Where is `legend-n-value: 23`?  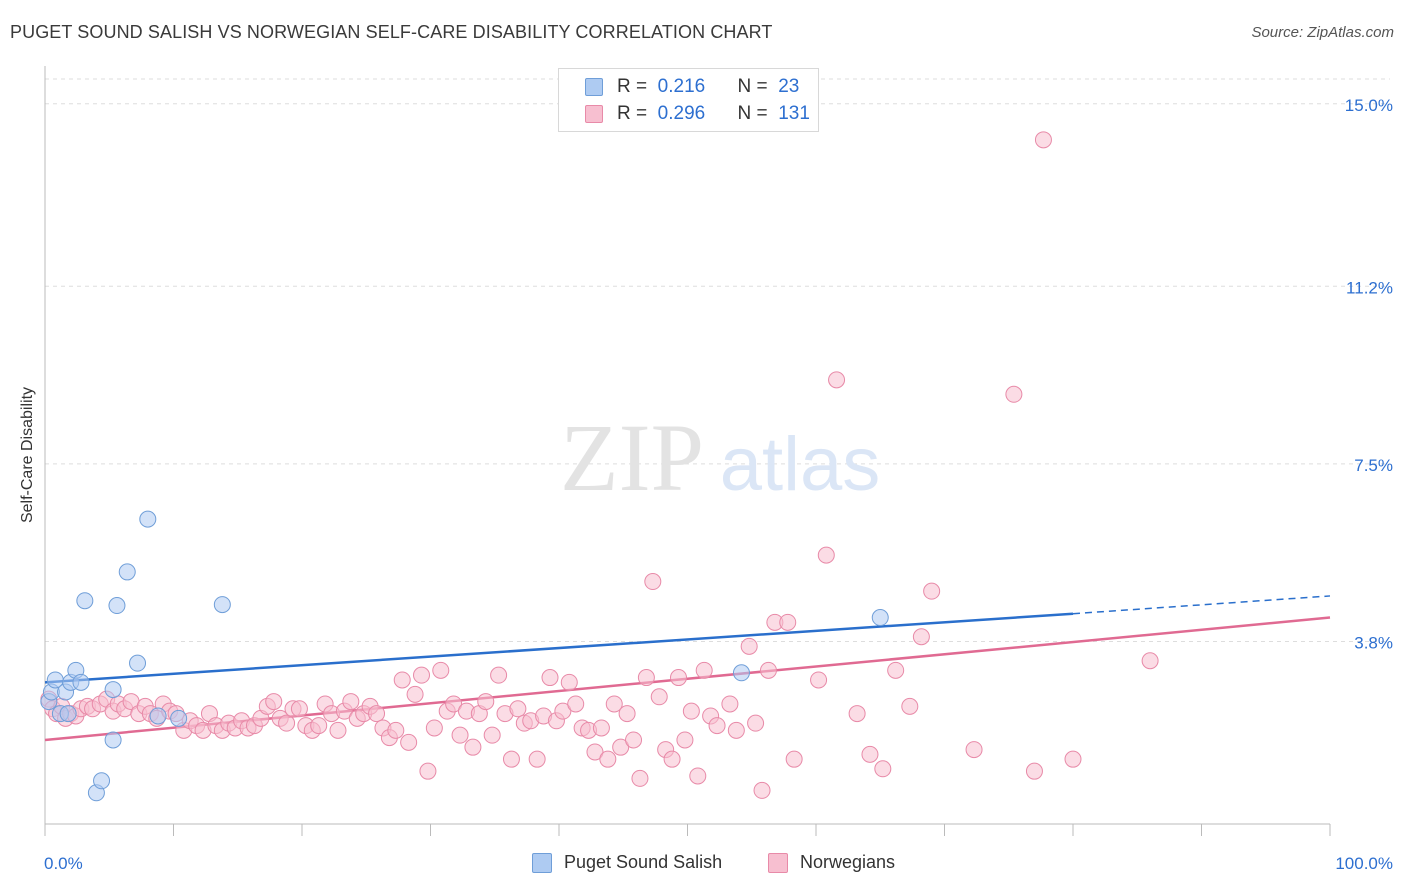 legend-n-value: 23 is located at coordinates (789, 86).